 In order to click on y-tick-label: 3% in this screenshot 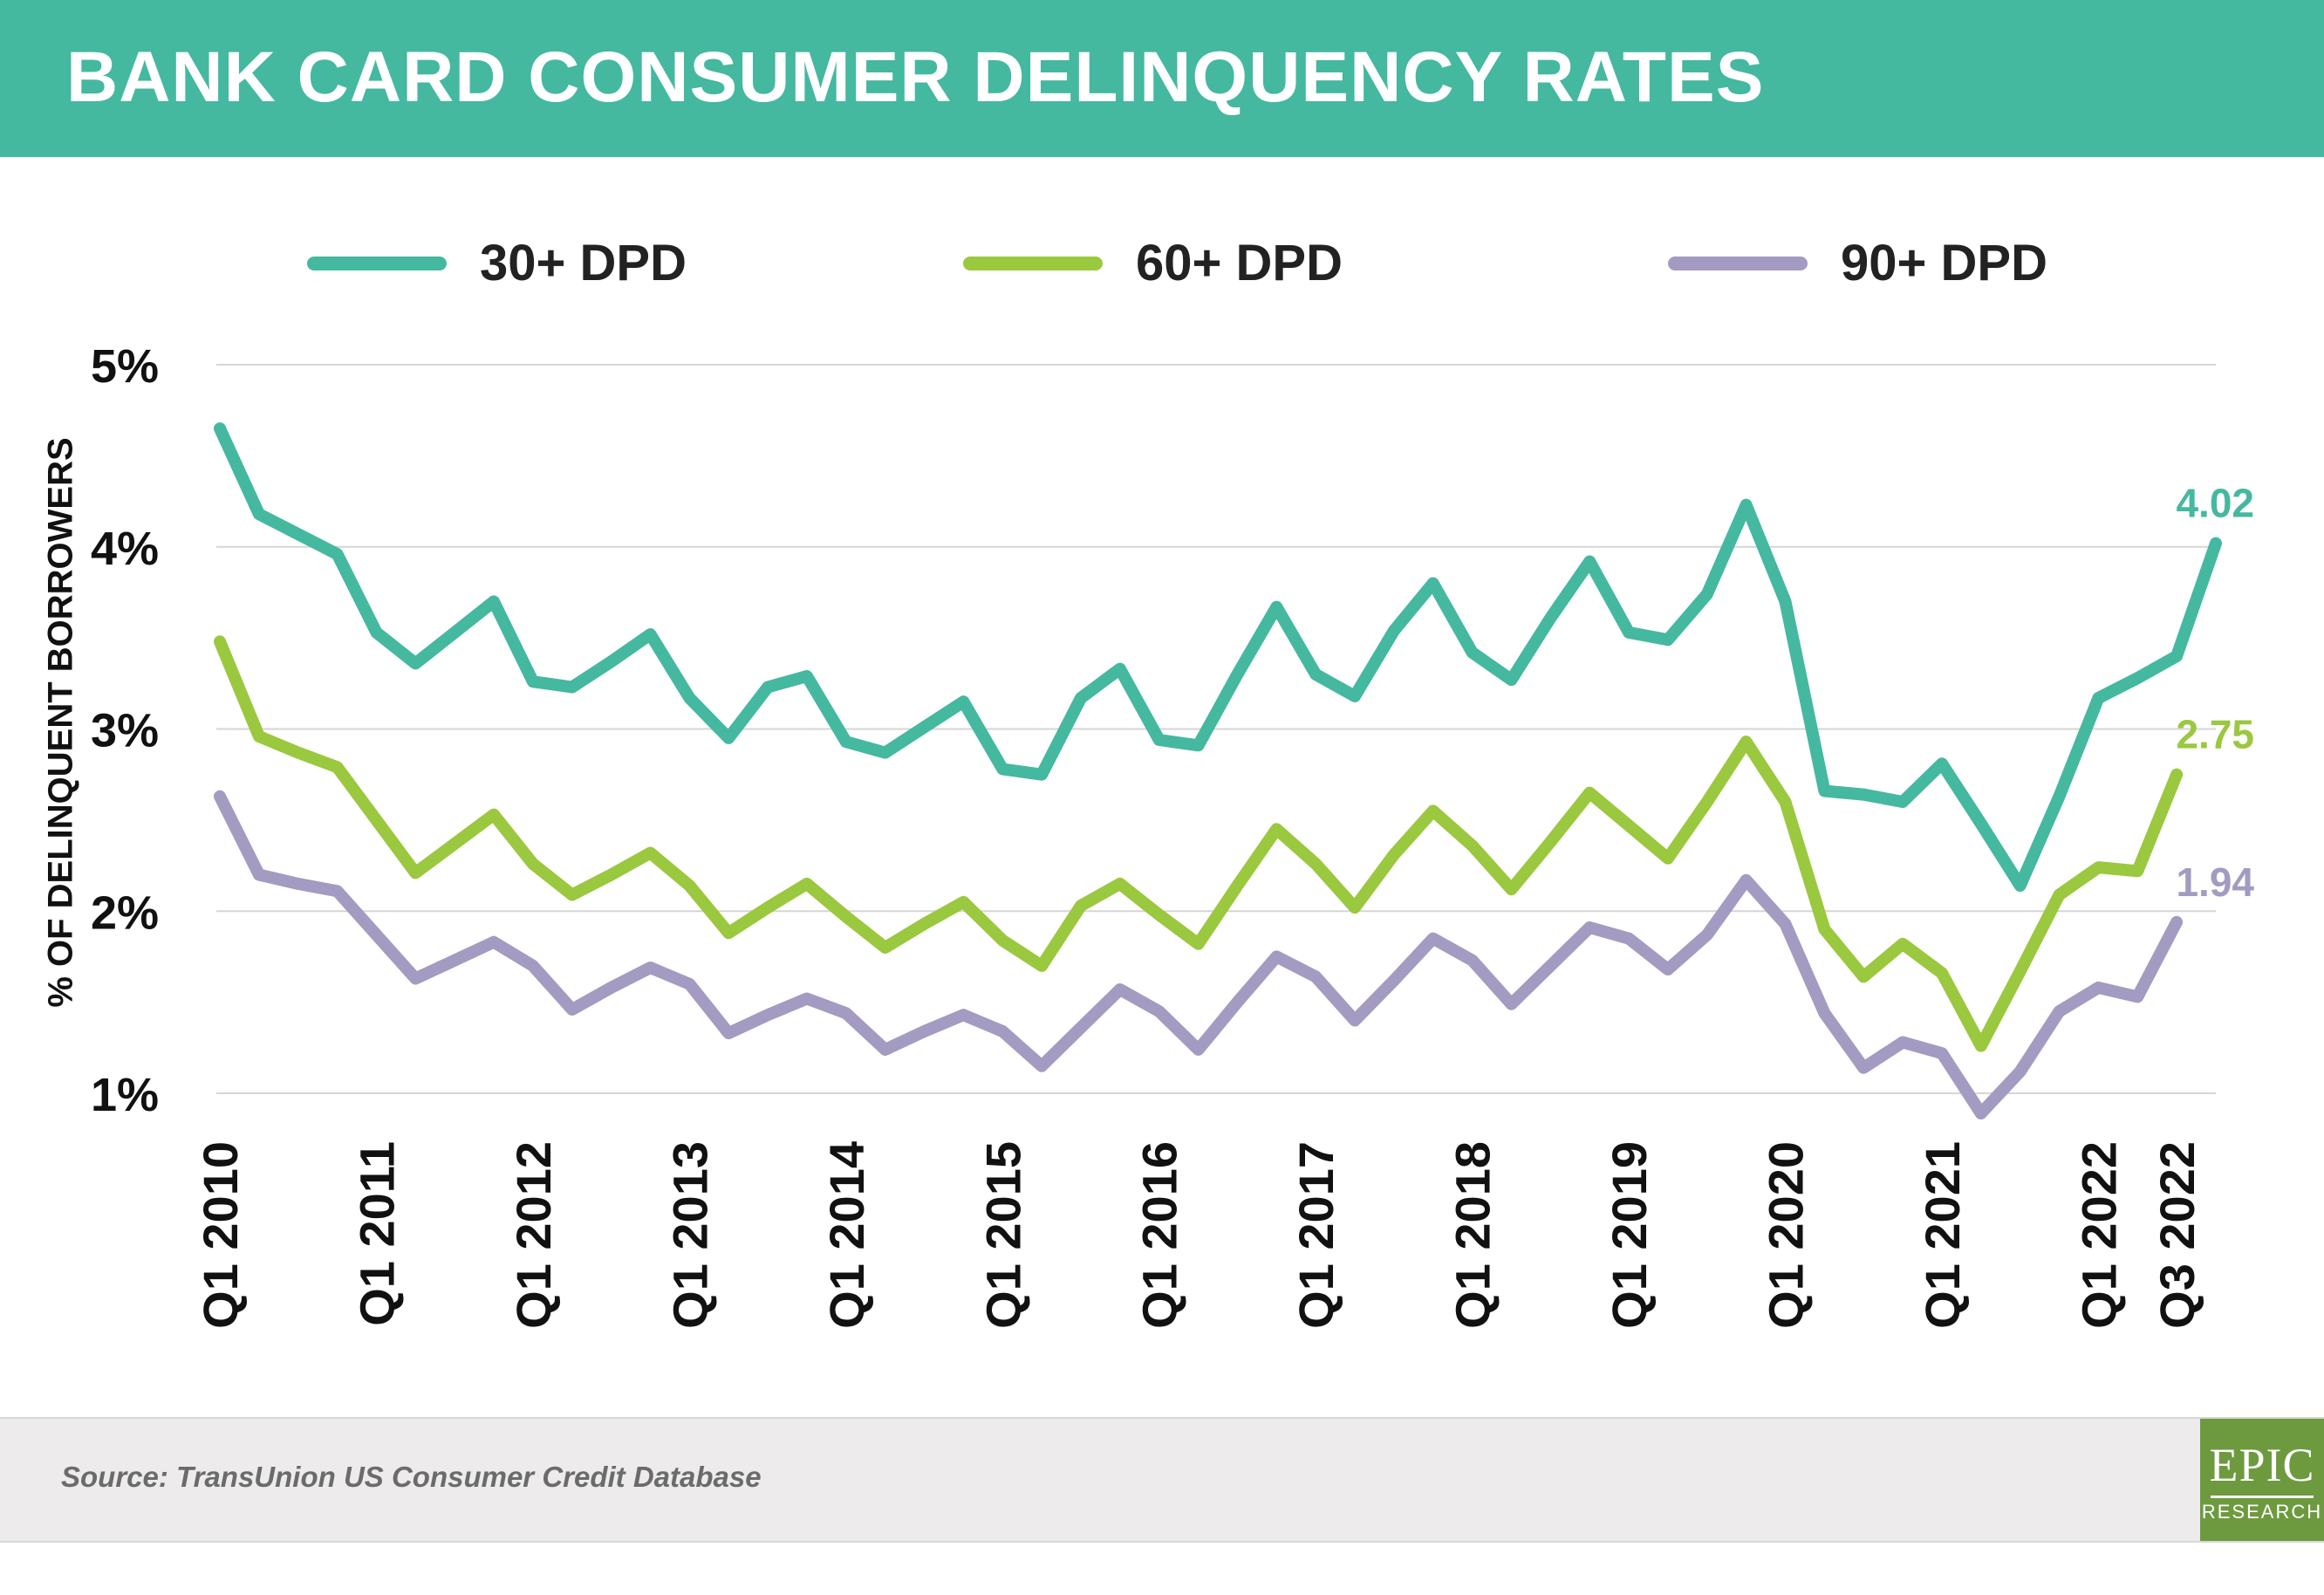, I will do `click(125, 731)`.